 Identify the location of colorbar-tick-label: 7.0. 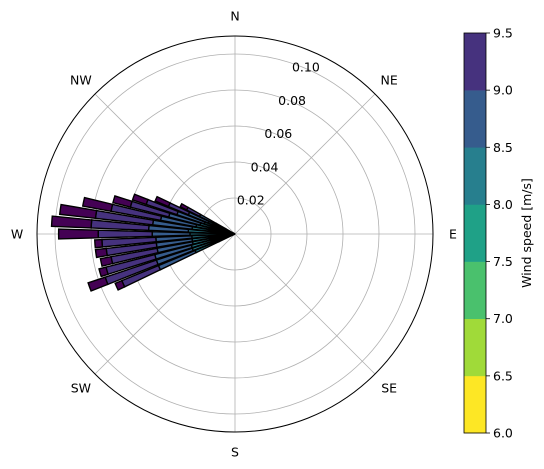
(503, 318).